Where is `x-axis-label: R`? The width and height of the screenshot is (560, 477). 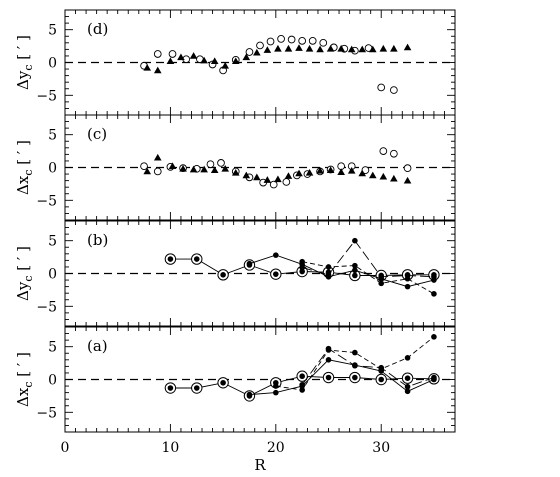 x-axis-label: R is located at coordinates (260, 465).